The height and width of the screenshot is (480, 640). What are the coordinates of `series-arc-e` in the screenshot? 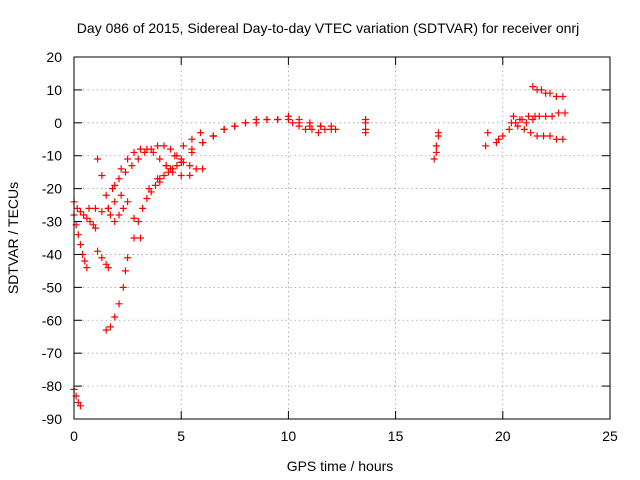 It's located at (117, 294).